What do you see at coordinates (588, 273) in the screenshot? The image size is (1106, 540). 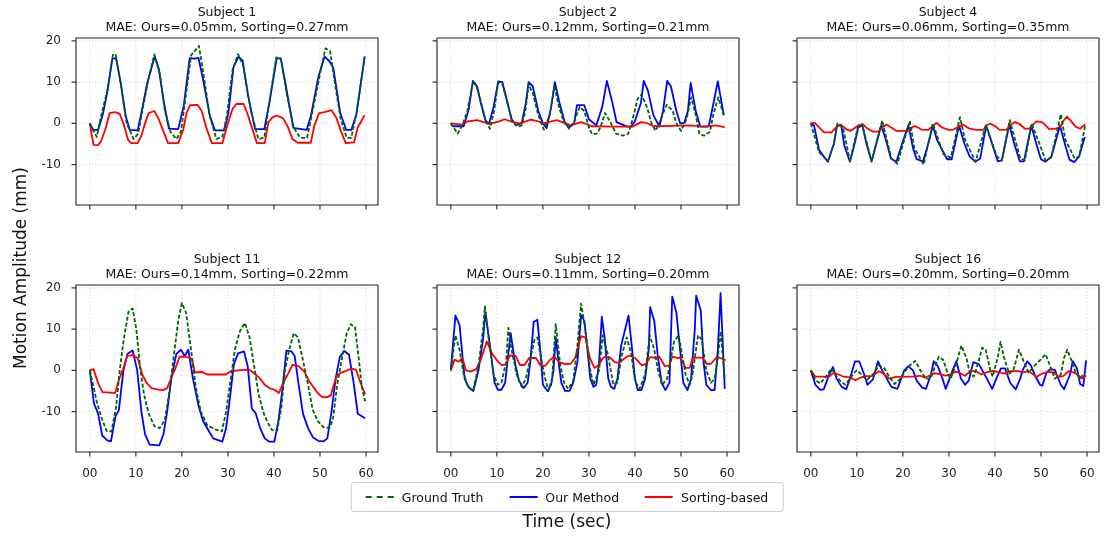 I see `chart-subtitle: MAE: Ours=0.11mm, Sorting=0.20mm` at bounding box center [588, 273].